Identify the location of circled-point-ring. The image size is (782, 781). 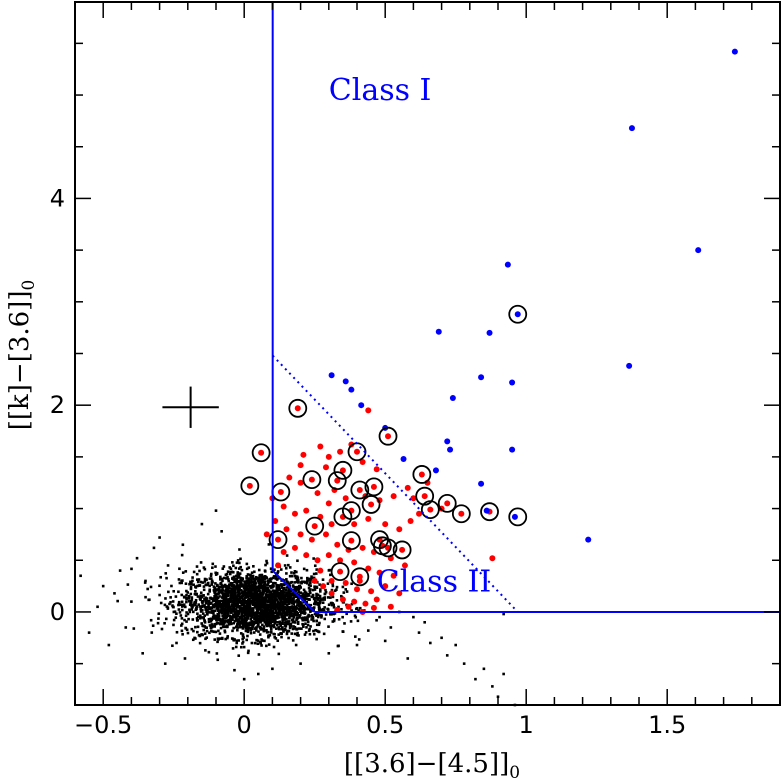
(388, 436).